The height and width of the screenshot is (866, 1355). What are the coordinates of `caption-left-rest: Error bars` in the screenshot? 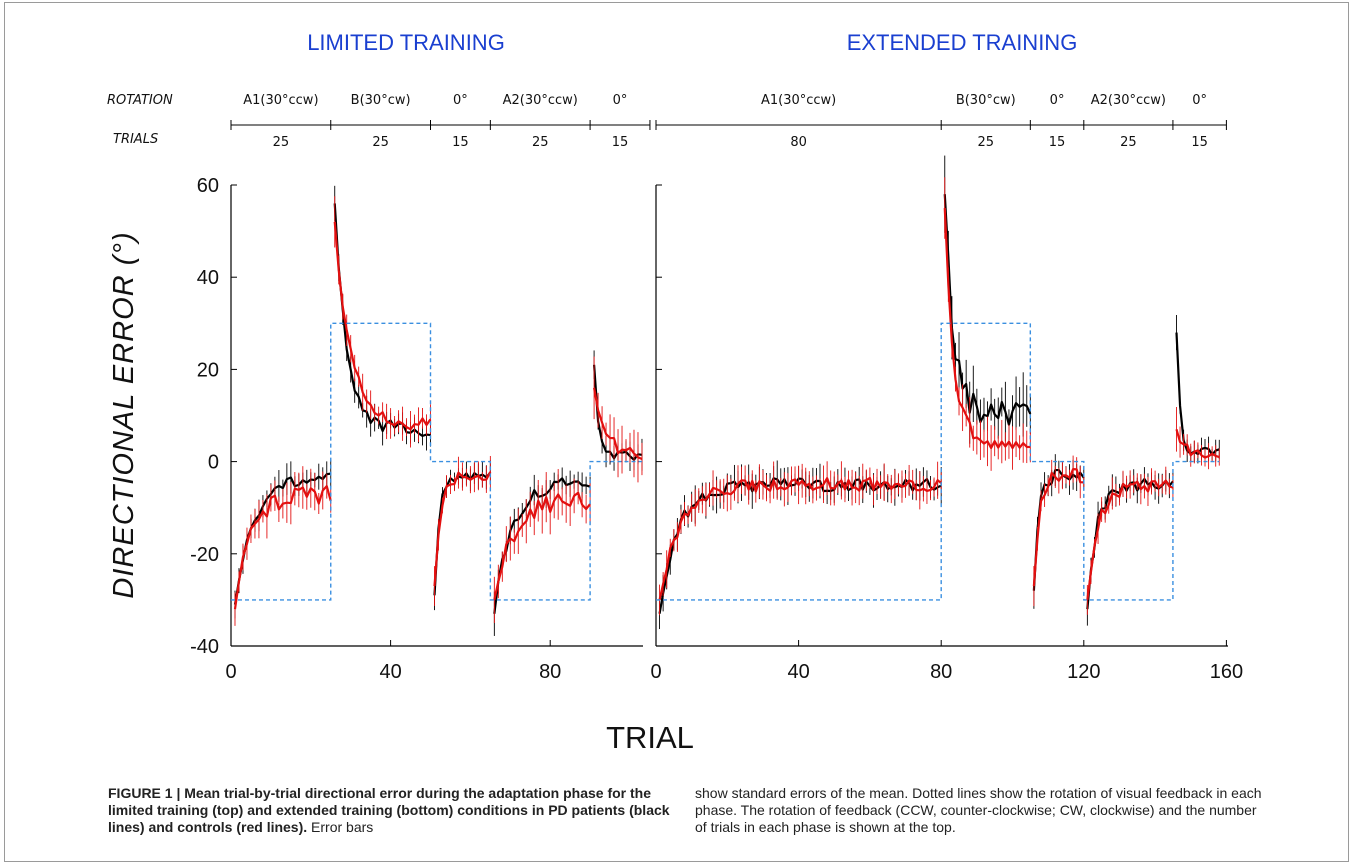 It's located at (340, 827).